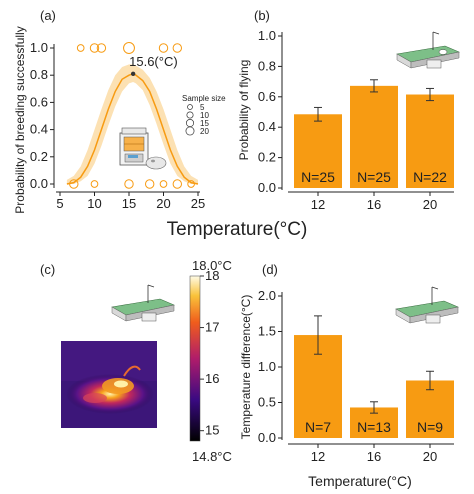 The width and height of the screenshot is (474, 494). I want to click on y-axis-label-d: Temperature difference(°C), so click(246, 367).